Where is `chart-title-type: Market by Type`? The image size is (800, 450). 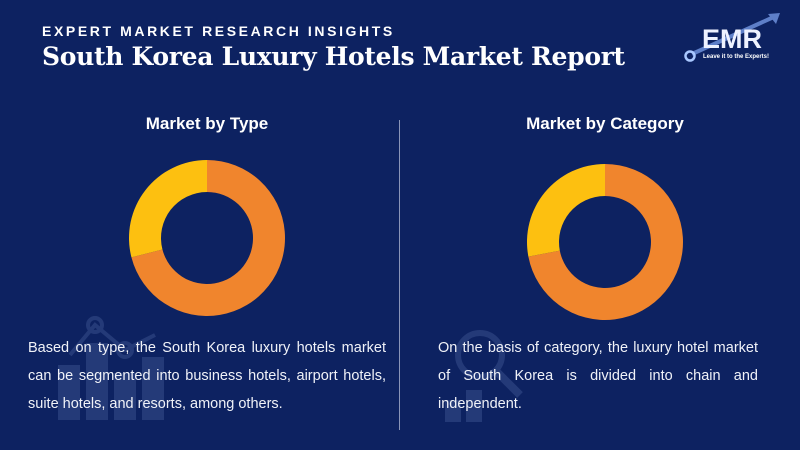
chart-title-type: Market by Type is located at coordinates (207, 123).